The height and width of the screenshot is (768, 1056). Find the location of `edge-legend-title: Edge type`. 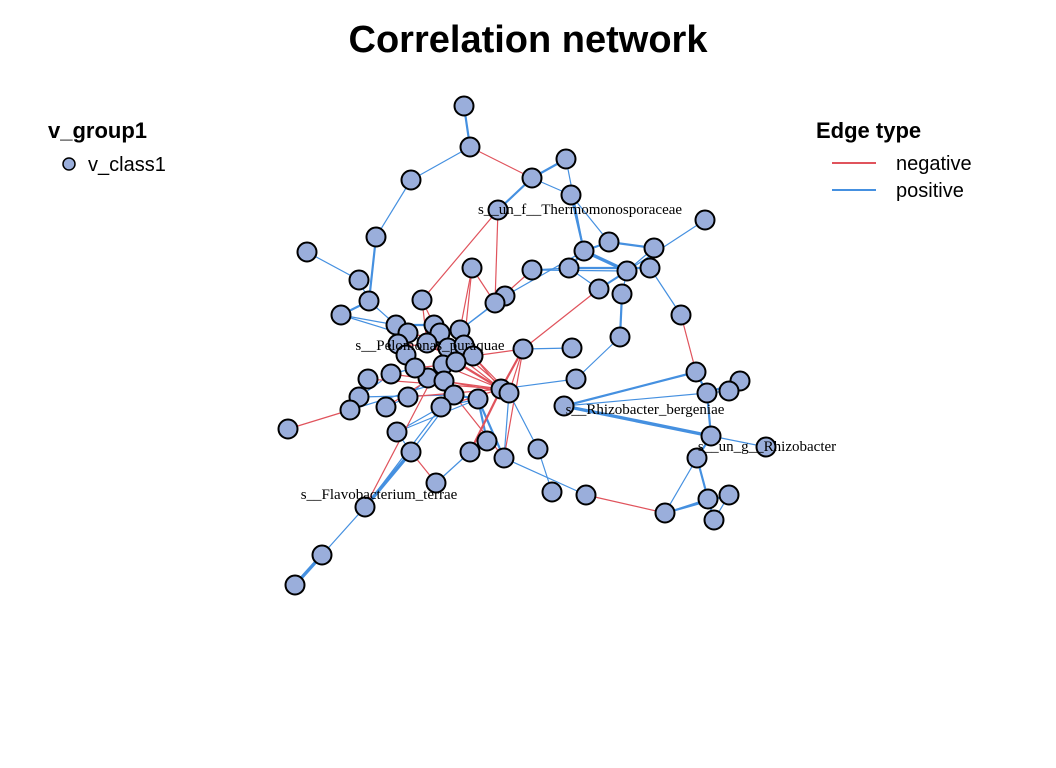

edge-legend-title: Edge type is located at coordinates (868, 130).